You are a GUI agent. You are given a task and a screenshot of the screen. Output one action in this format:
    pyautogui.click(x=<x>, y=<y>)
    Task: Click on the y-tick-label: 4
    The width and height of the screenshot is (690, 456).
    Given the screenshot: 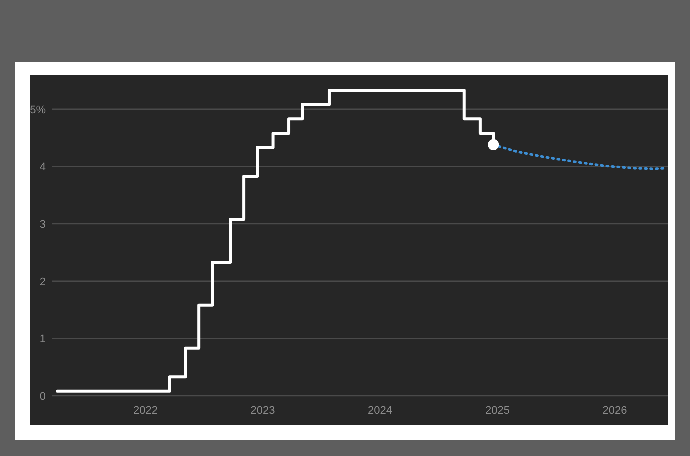 What is the action you would take?
    pyautogui.click(x=43, y=168)
    